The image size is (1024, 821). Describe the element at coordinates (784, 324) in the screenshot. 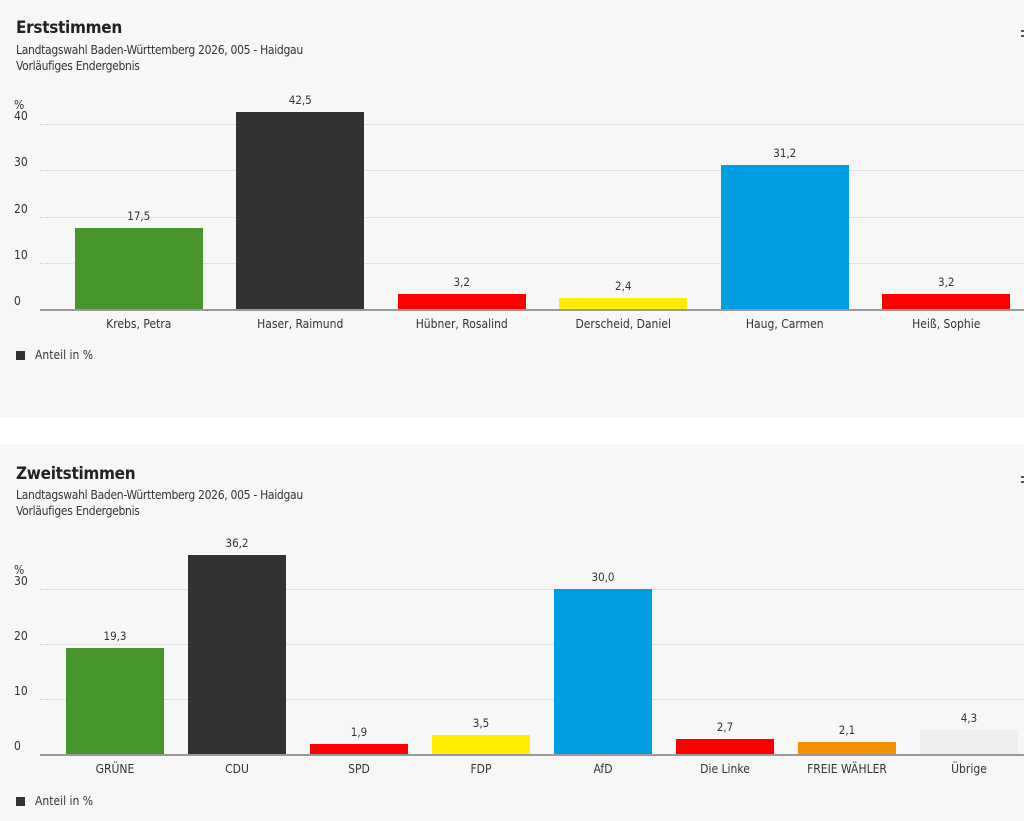

I see `category-label: Haug, Carmen` at that location.